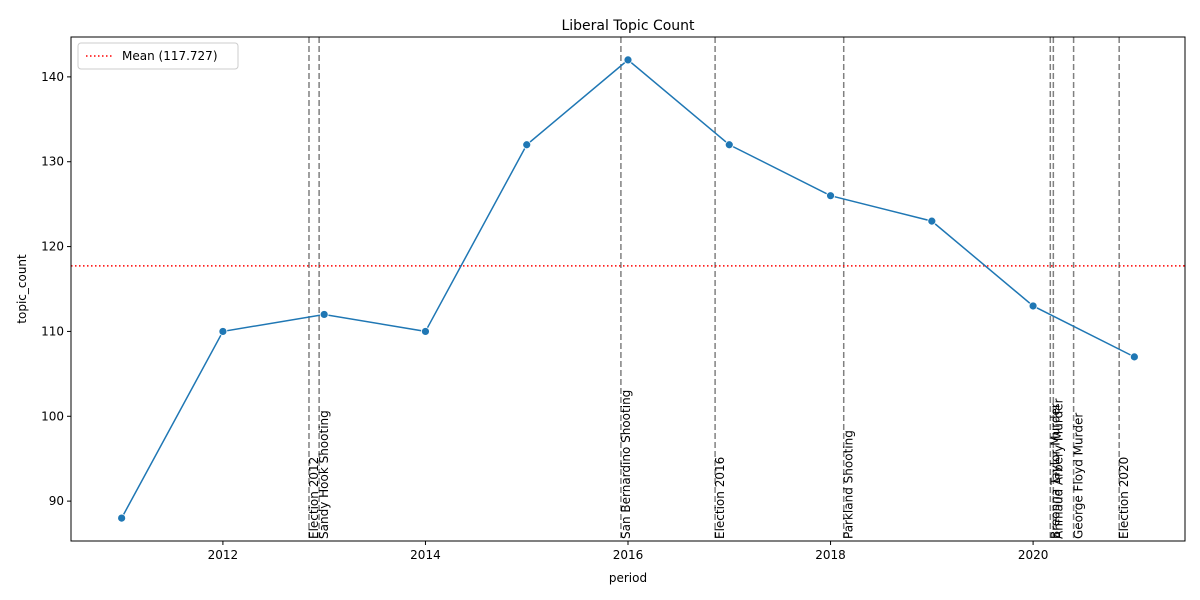 The width and height of the screenshot is (1200, 600). Describe the element at coordinates (425, 555) in the screenshot. I see `x-tick-label: 2014` at that location.